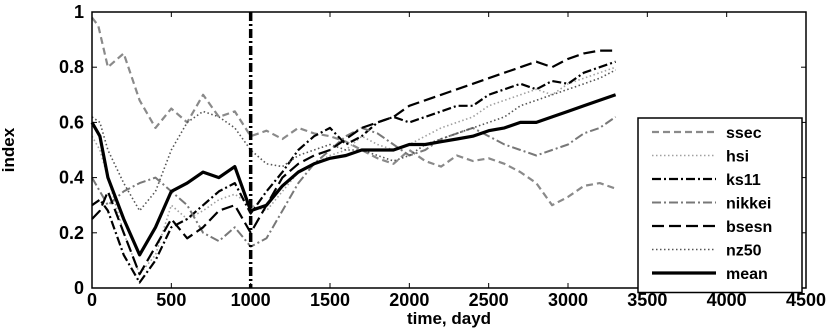 This screenshot has width=836, height=328. What do you see at coordinates (171, 300) in the screenshot?
I see `x-tick-label: 500` at bounding box center [171, 300].